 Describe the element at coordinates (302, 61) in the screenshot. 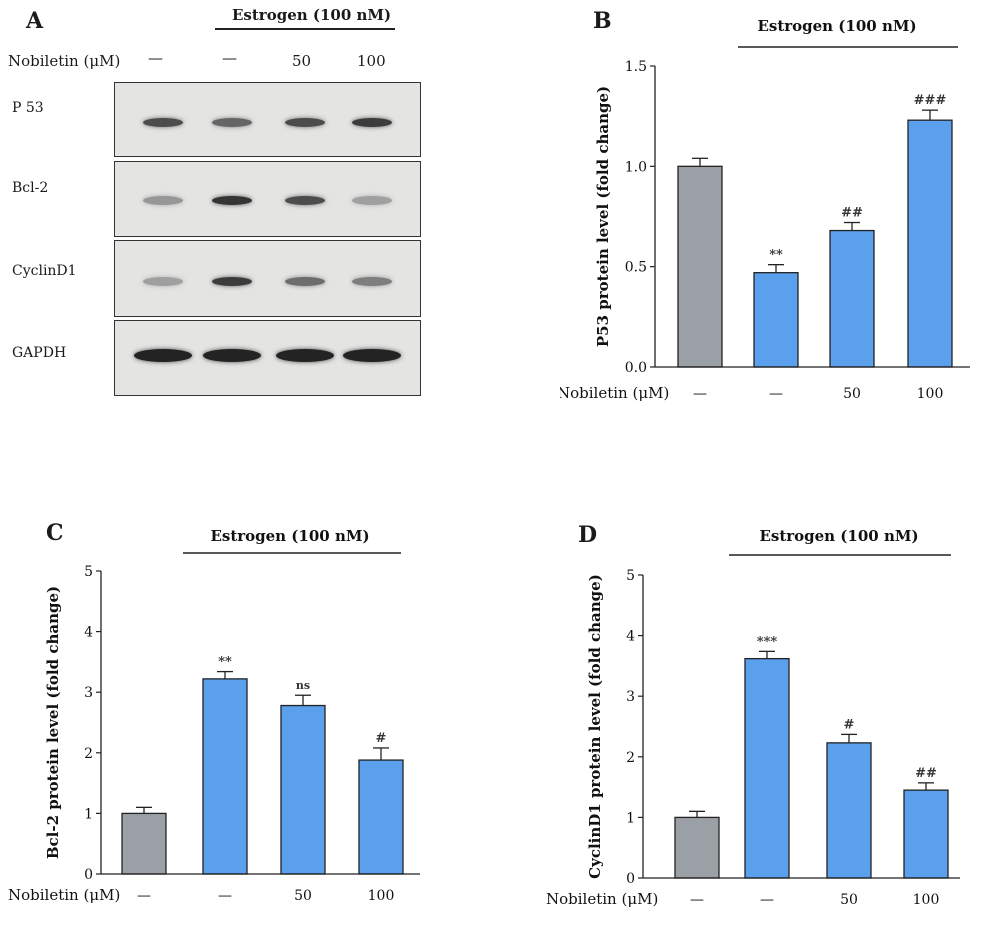

I see `dose-label-a-3: 50` at that location.